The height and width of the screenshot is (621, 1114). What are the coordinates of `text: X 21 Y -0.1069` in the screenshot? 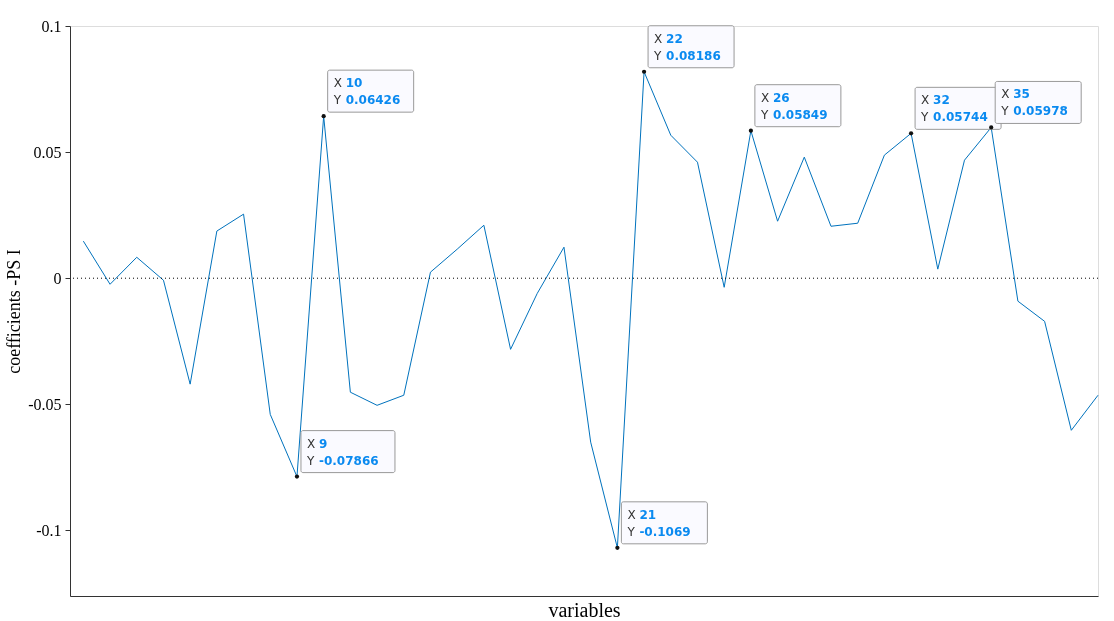 It's located at (659, 523).